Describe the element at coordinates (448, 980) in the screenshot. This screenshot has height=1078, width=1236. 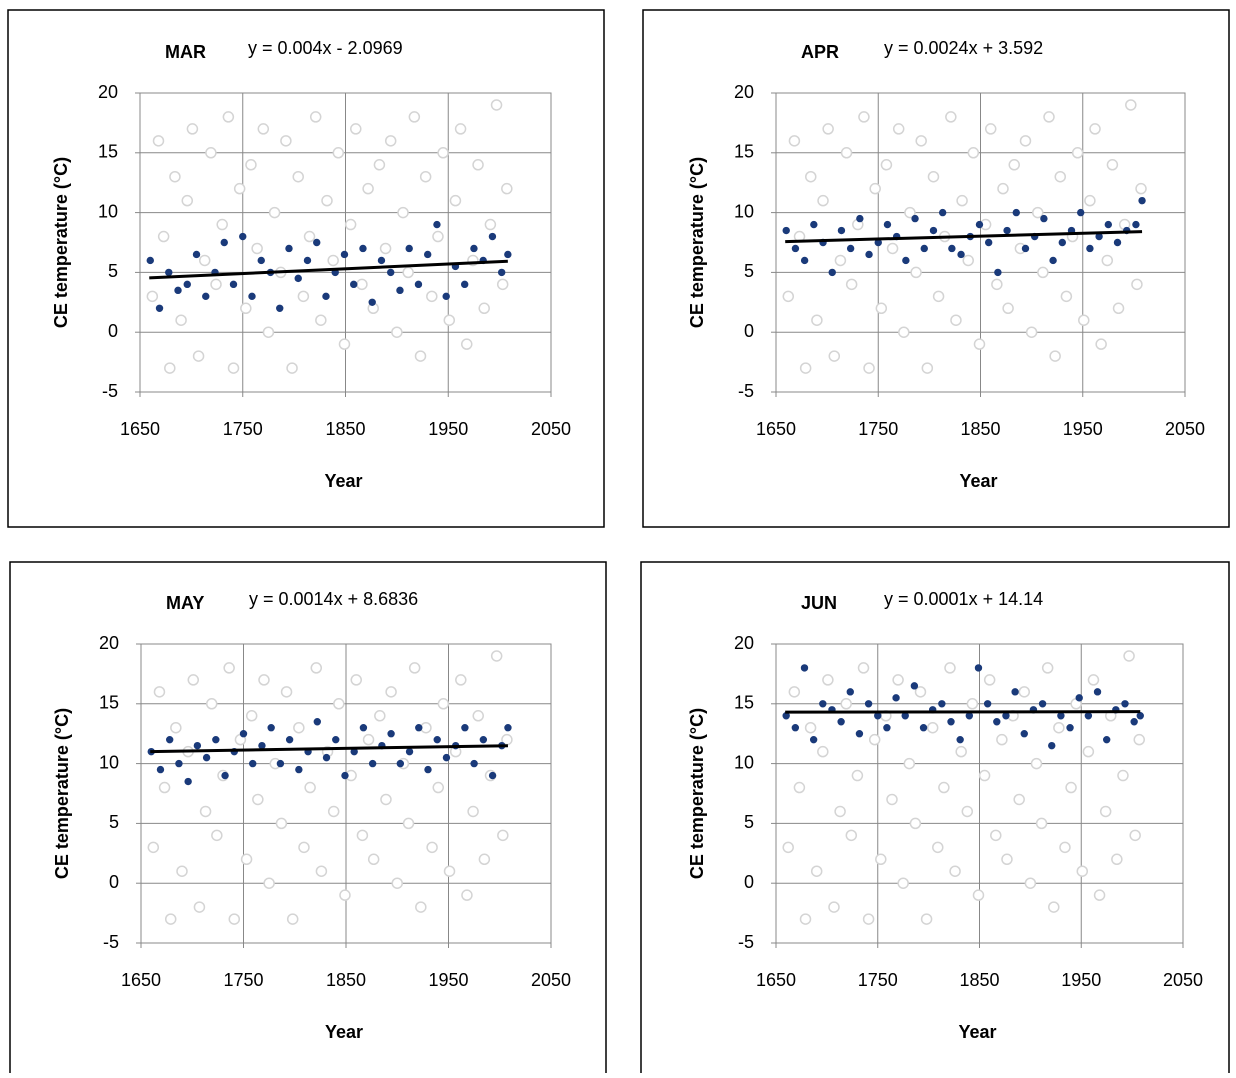
I see `x-tick-label: 1950` at that location.